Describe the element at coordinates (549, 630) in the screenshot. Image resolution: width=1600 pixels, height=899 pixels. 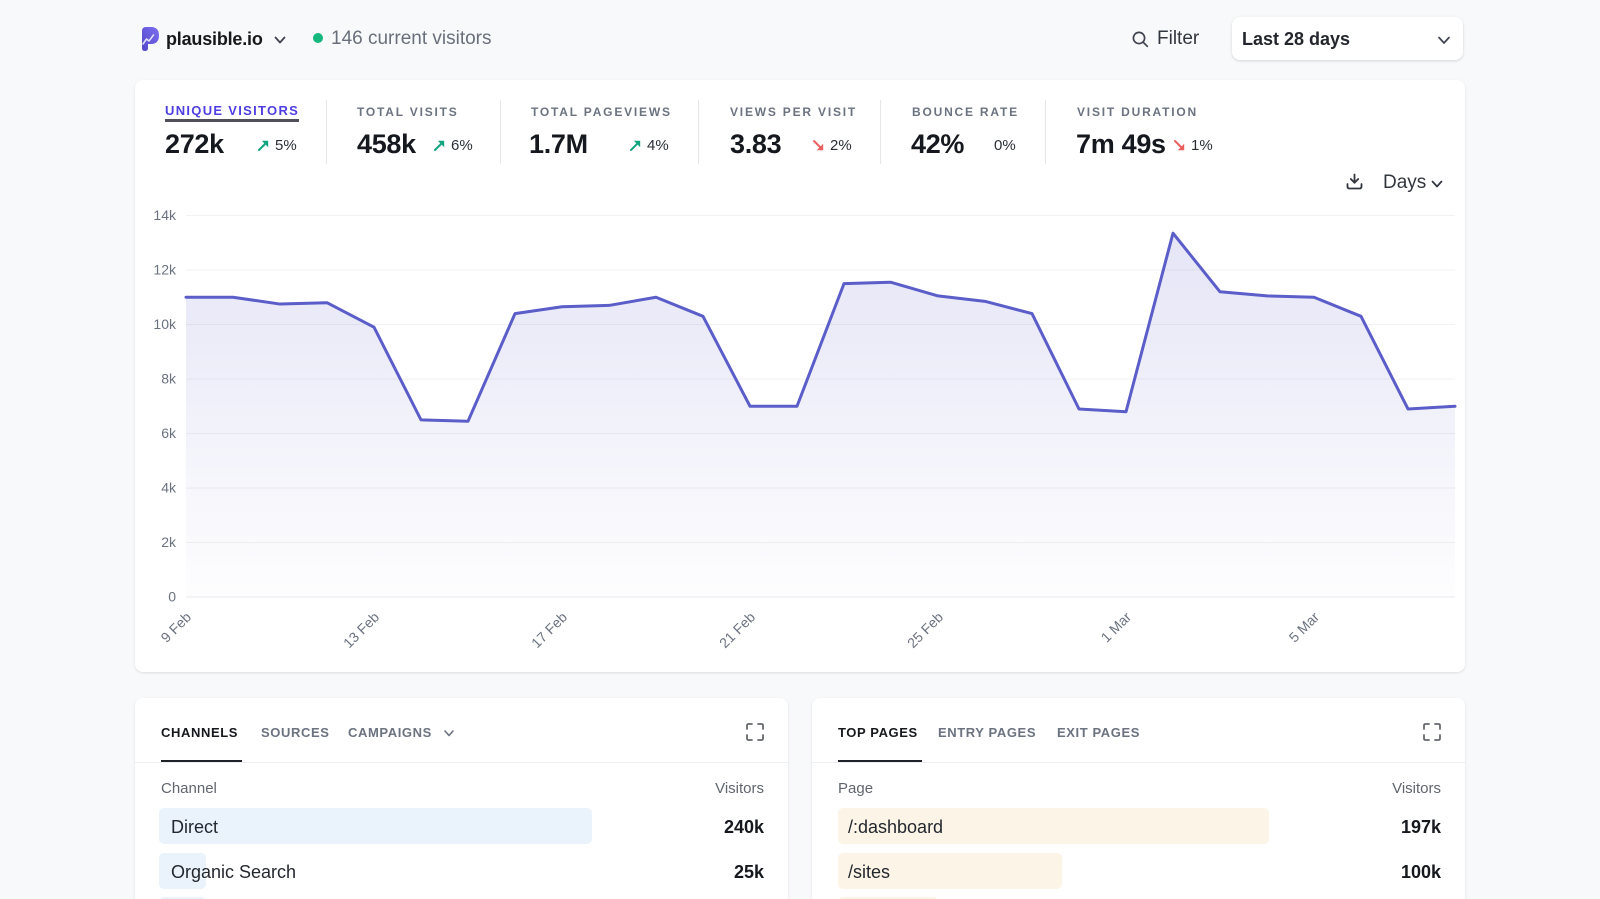
I see `svg-text: 17 Feb` at that location.